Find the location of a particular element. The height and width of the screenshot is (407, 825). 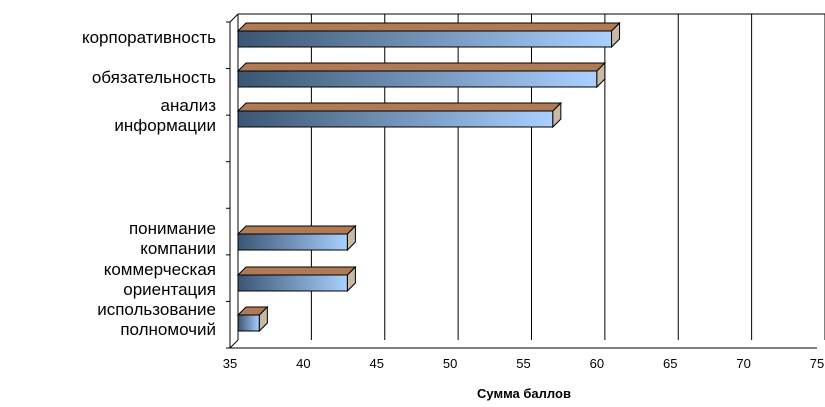

category-label: информации is located at coordinates (165, 125).